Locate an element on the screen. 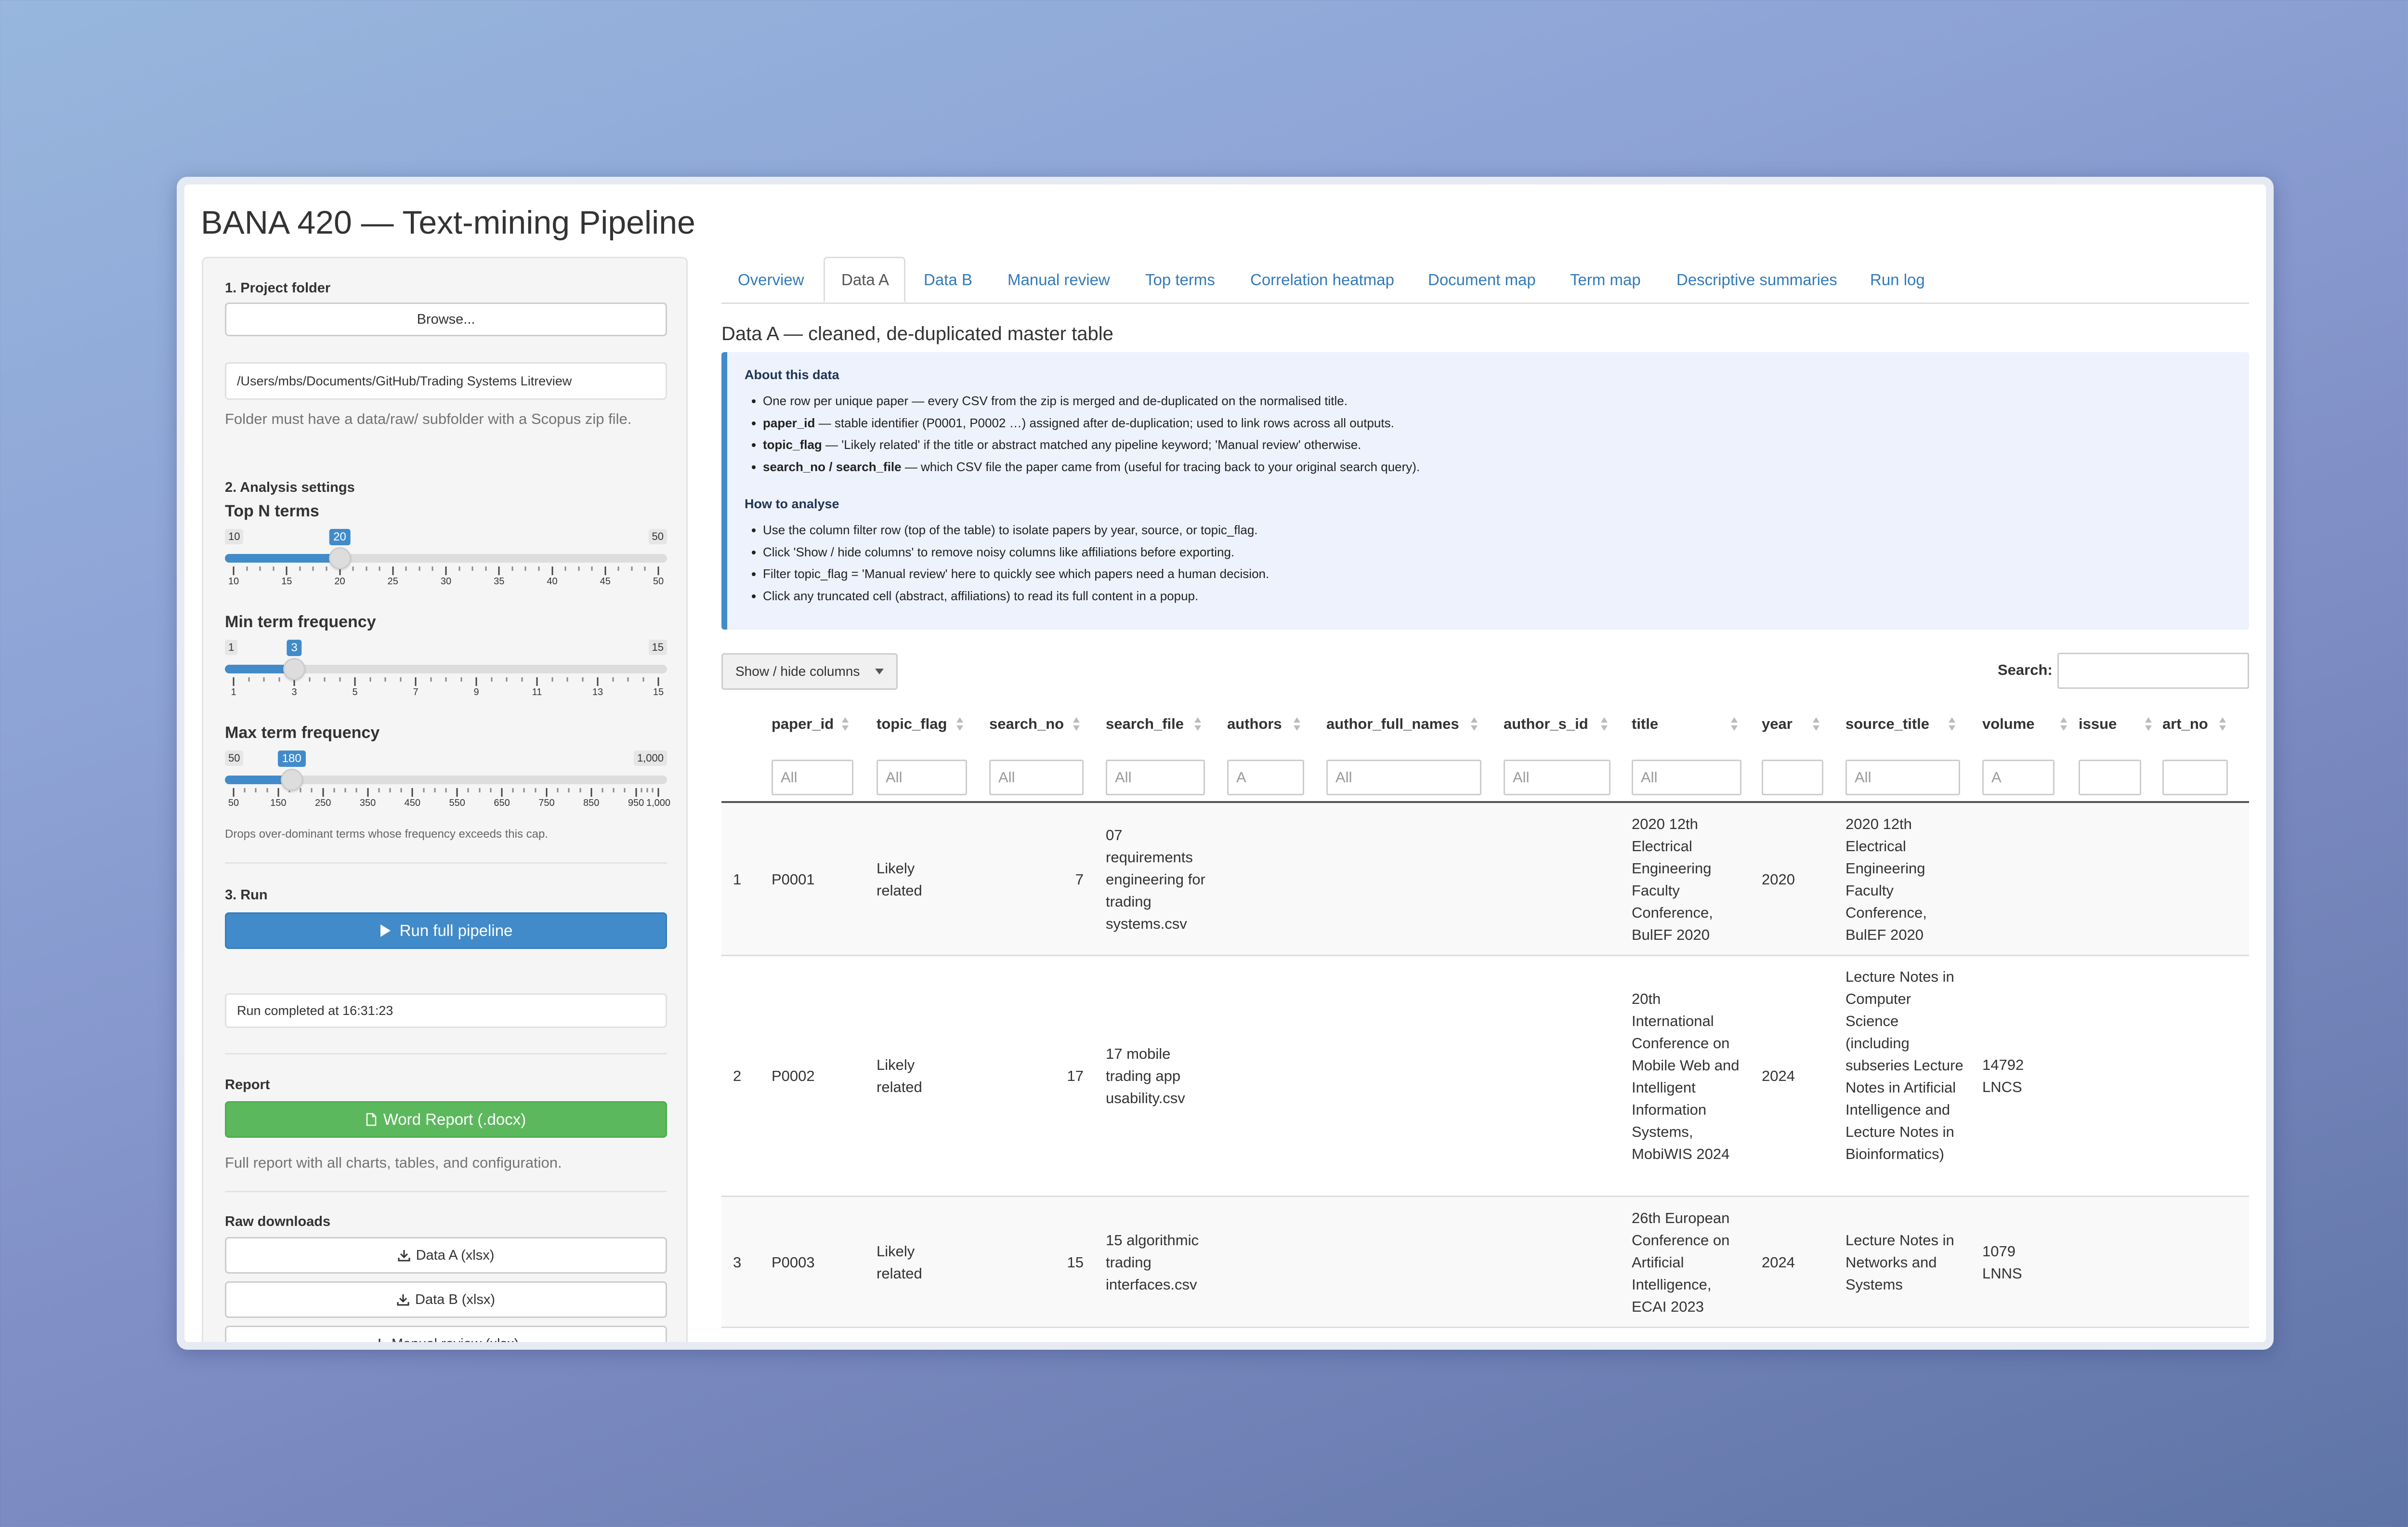  show-hide-columns-button: Show / hide columns is located at coordinates (809, 671).